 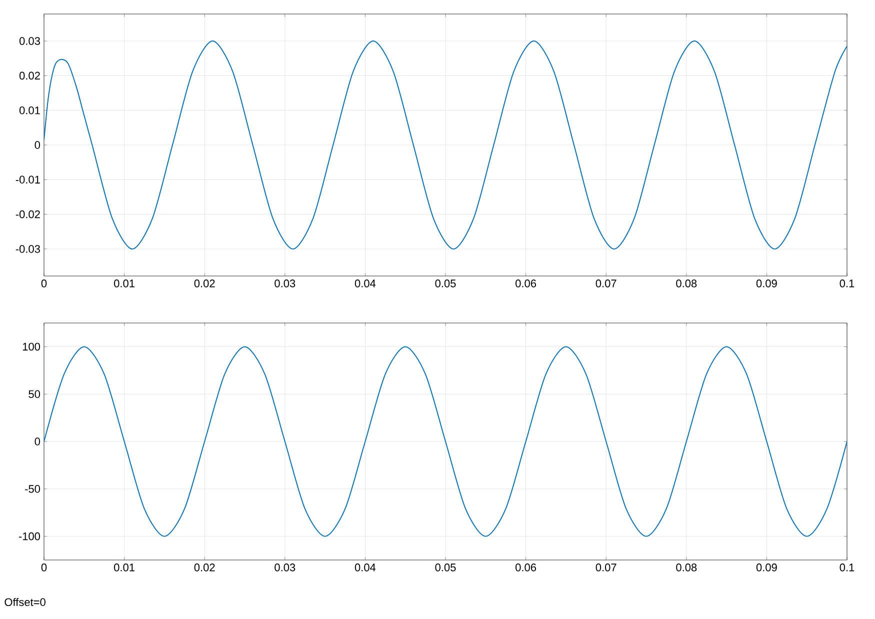 What do you see at coordinates (34, 394) in the screenshot?
I see `y-tick-label: 50` at bounding box center [34, 394].